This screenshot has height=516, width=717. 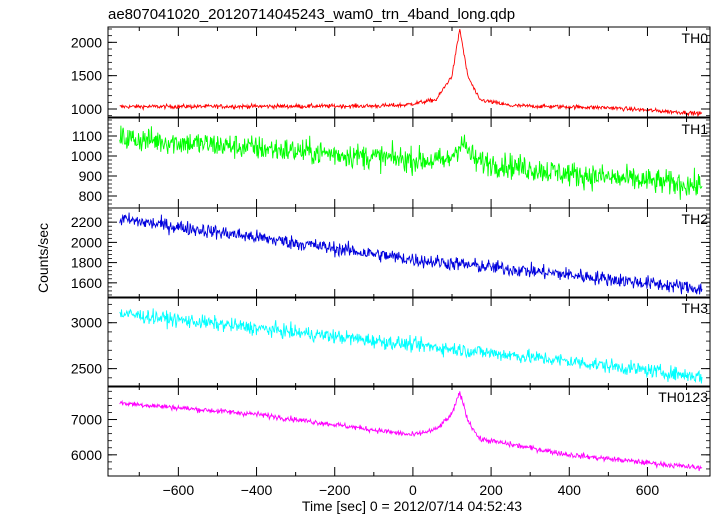 What do you see at coordinates (91, 176) in the screenshot?
I see `y-tick-label: 900` at bounding box center [91, 176].